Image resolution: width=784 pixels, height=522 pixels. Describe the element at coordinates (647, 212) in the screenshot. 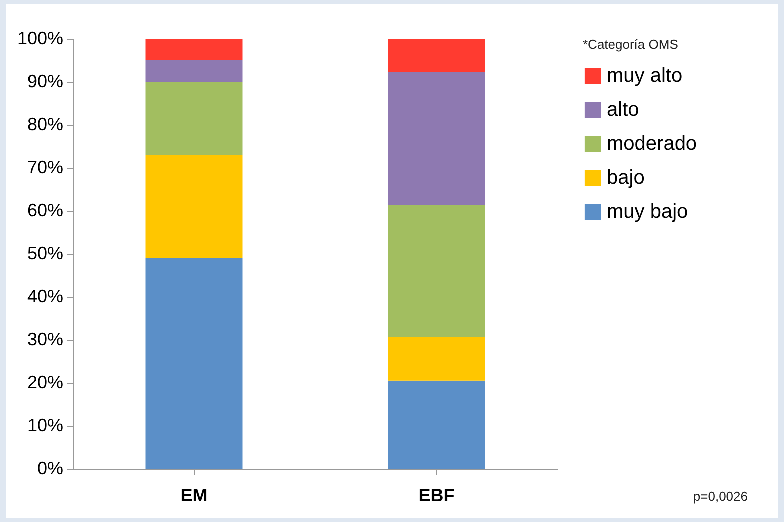

I see `legend-label: muy bajo` at that location.